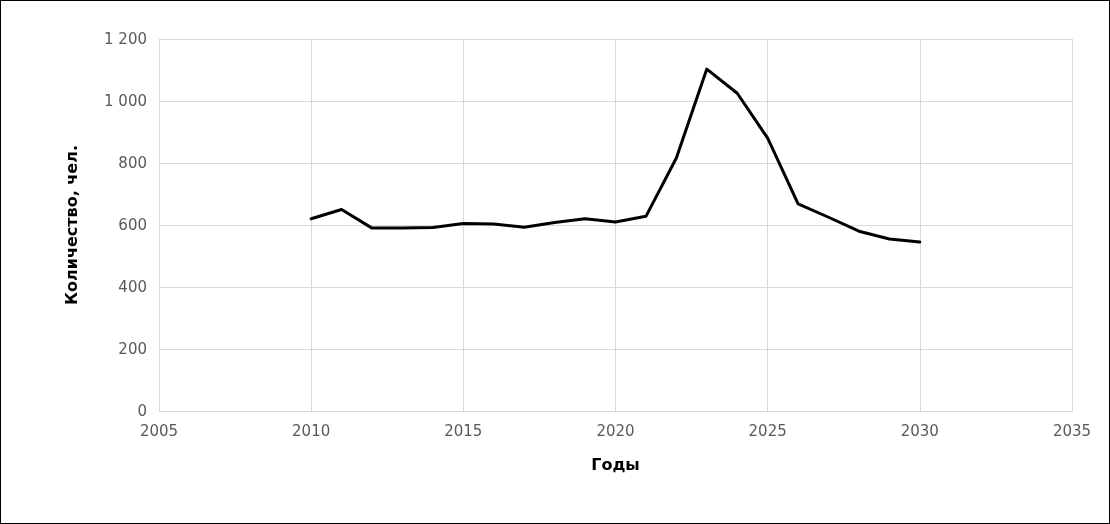 The image size is (1110, 524). I want to click on y-tick-label: 0, so click(142, 411).